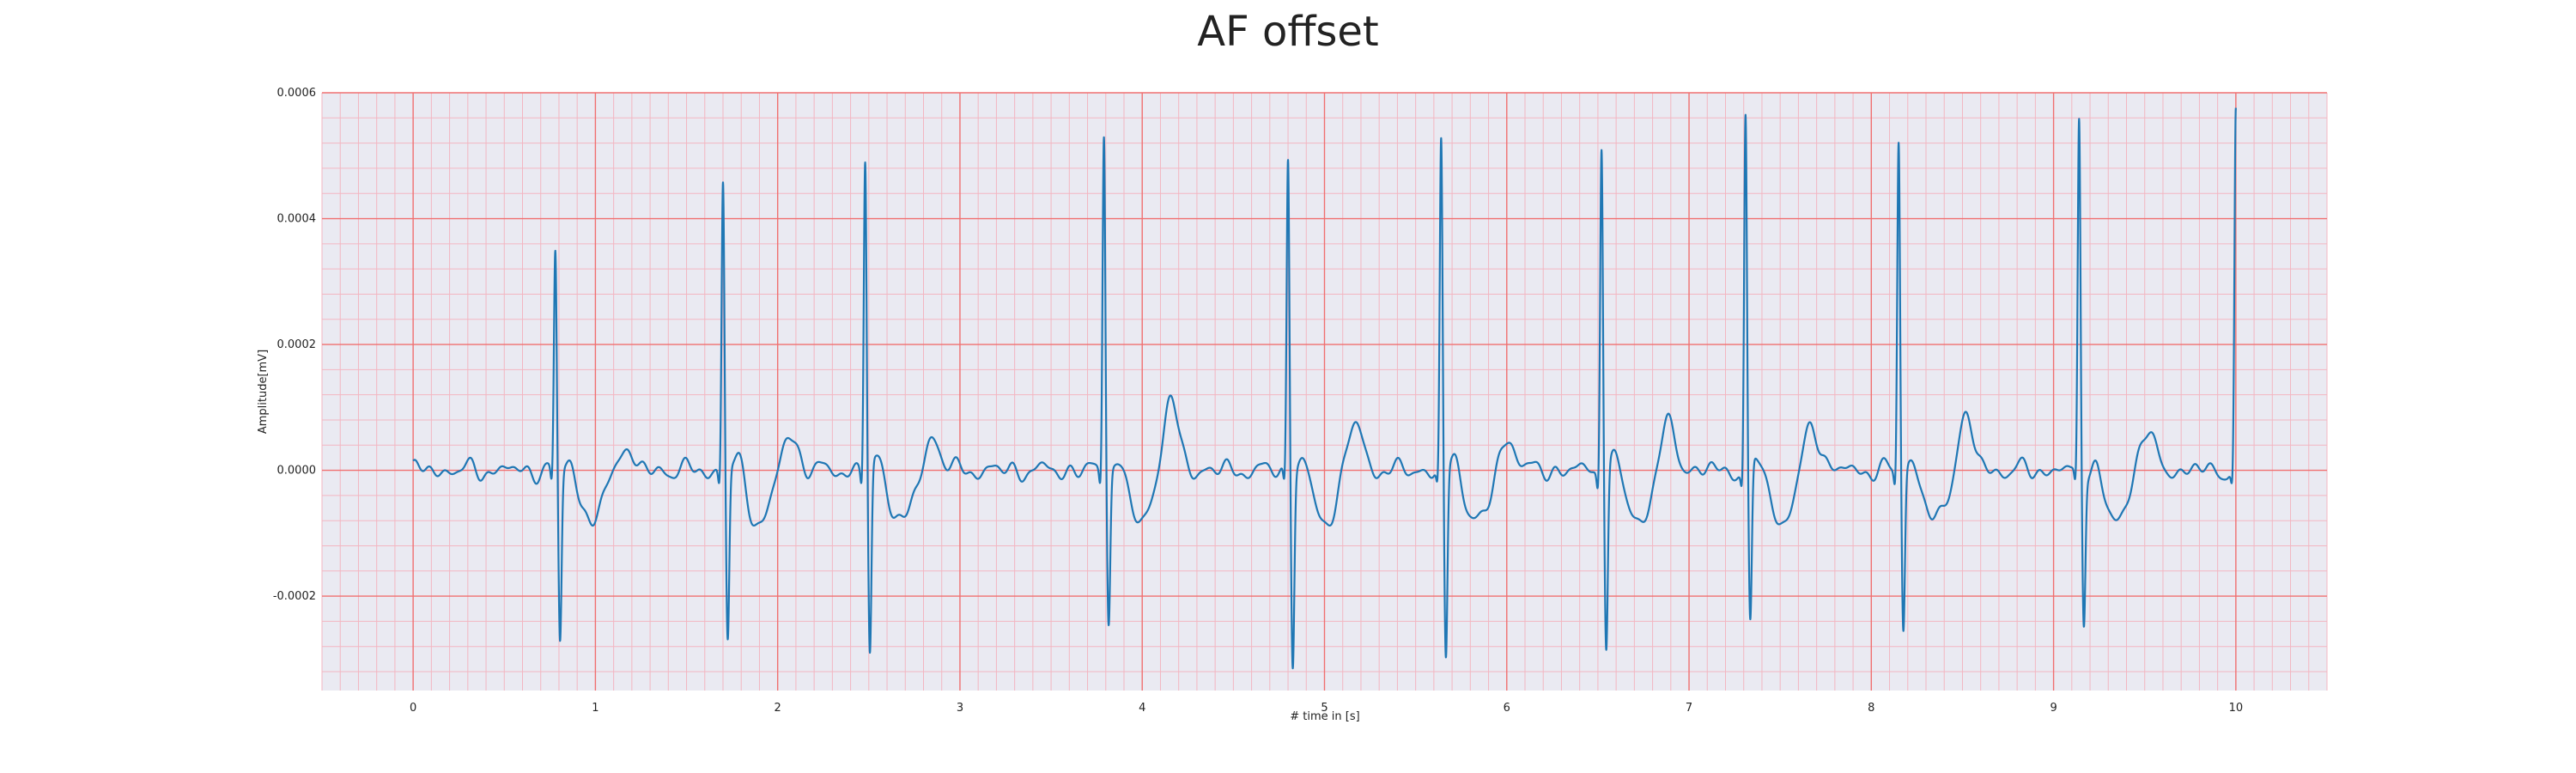  I want to click on x-tick-label: 2, so click(778, 708).